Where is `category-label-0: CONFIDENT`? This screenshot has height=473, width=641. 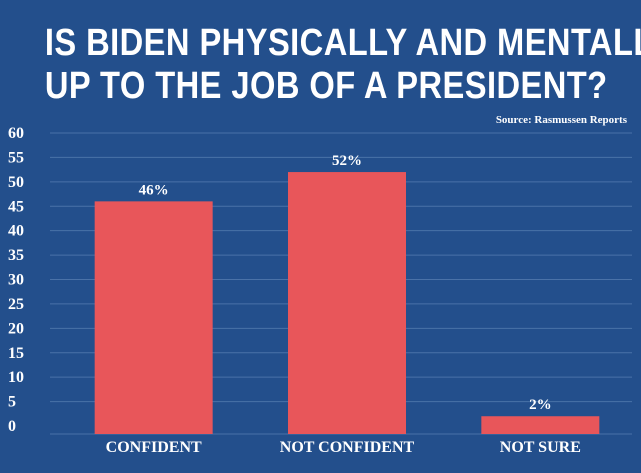 category-label-0: CONFIDENT is located at coordinates (154, 447).